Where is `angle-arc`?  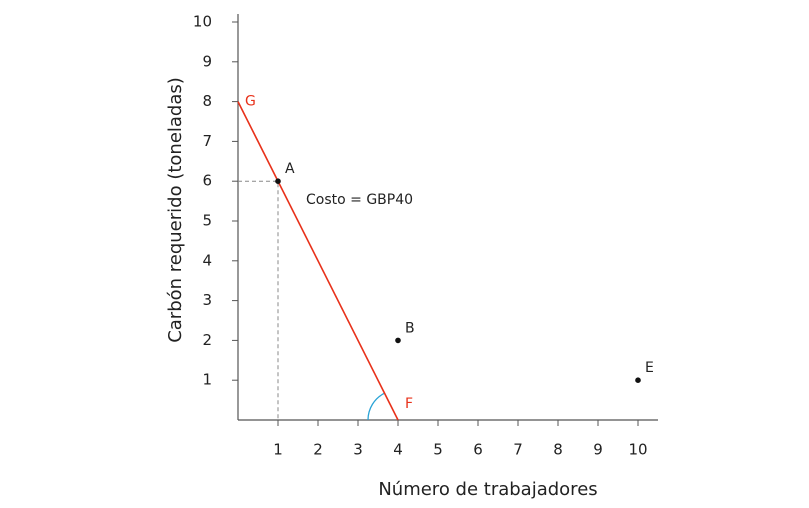 angle-arc is located at coordinates (376, 406).